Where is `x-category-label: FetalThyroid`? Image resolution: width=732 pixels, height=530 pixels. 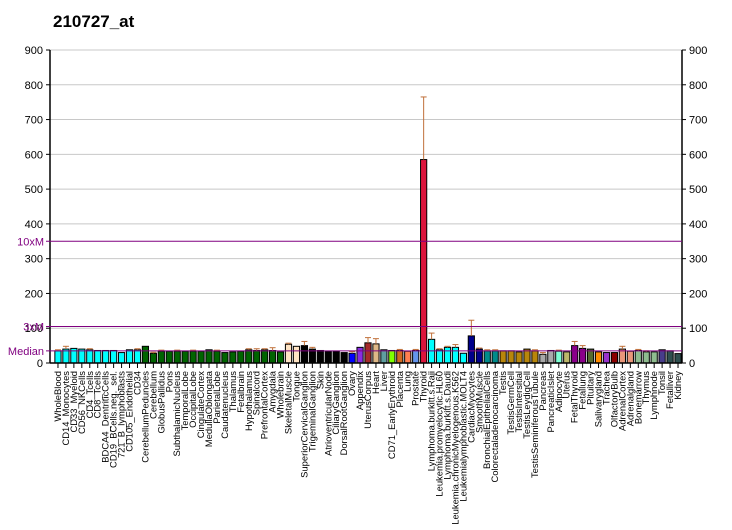
x-category-label: FetalThyroid is located at coordinates (574, 397).